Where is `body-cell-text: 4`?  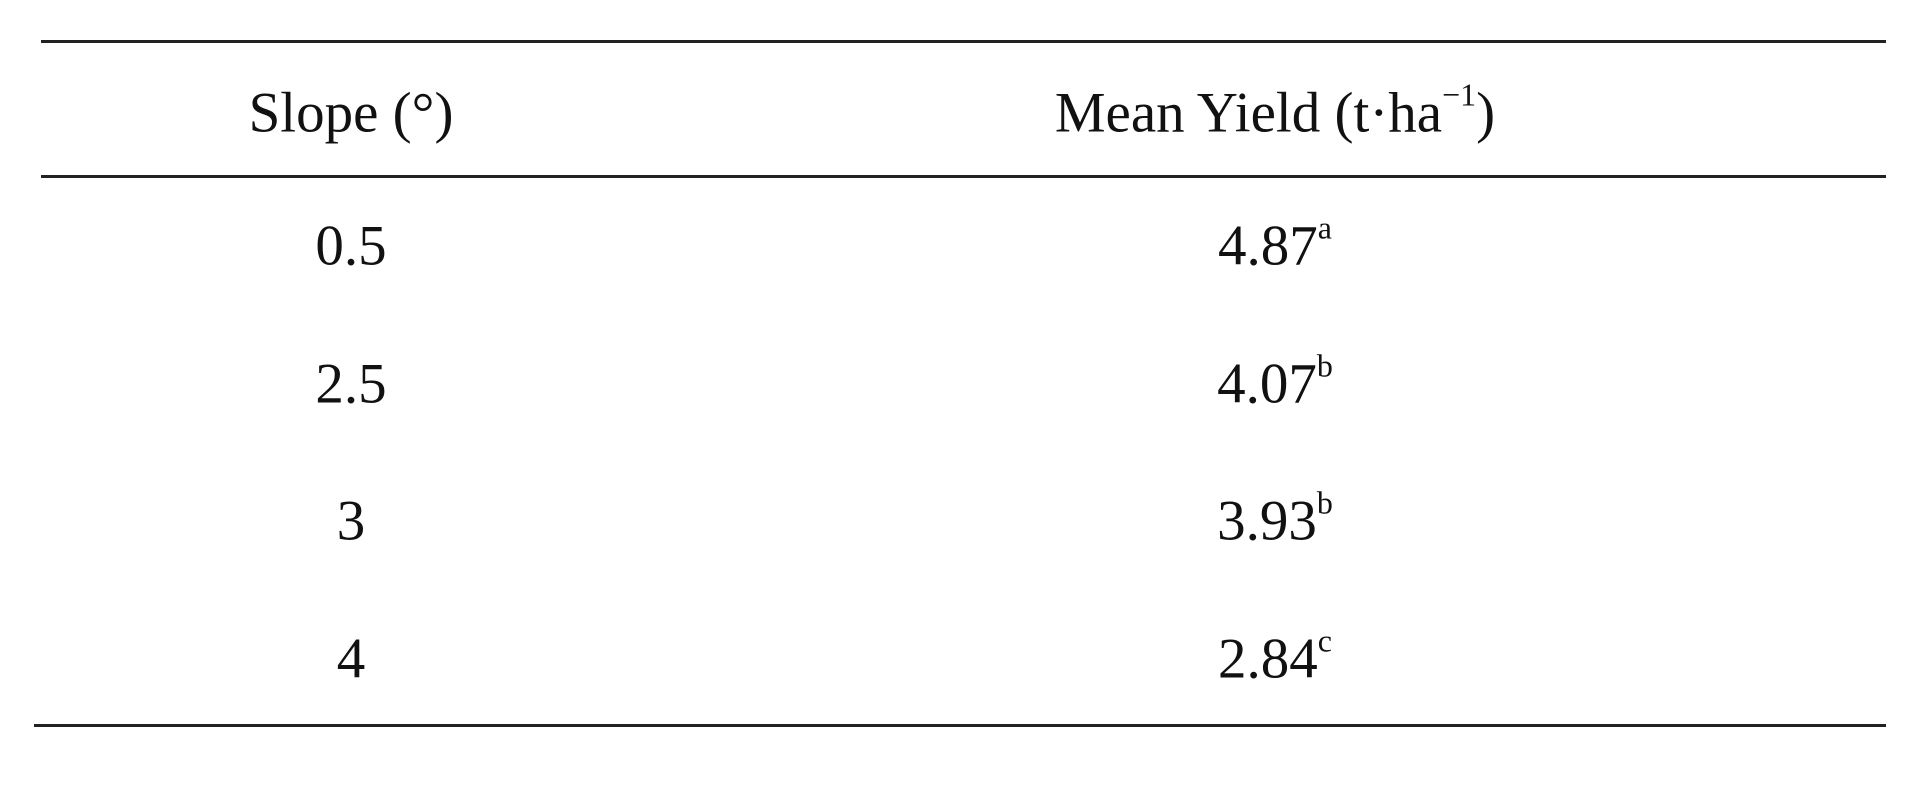
body-cell-text: 4 is located at coordinates (351, 659).